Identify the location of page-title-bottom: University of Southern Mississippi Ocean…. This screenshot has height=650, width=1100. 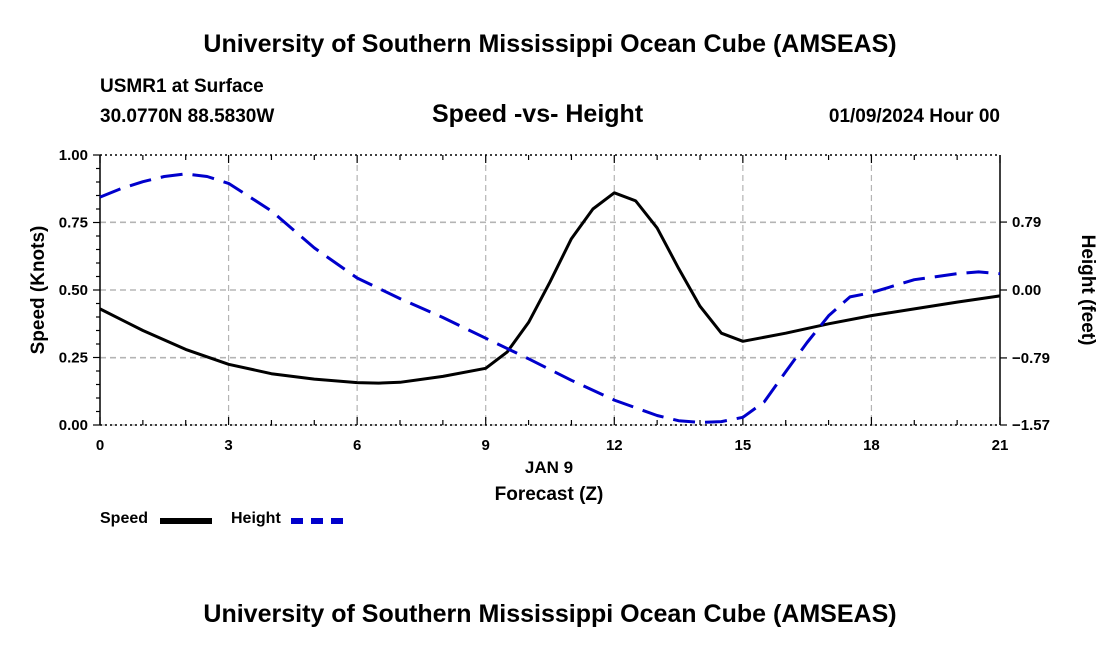
(550, 614).